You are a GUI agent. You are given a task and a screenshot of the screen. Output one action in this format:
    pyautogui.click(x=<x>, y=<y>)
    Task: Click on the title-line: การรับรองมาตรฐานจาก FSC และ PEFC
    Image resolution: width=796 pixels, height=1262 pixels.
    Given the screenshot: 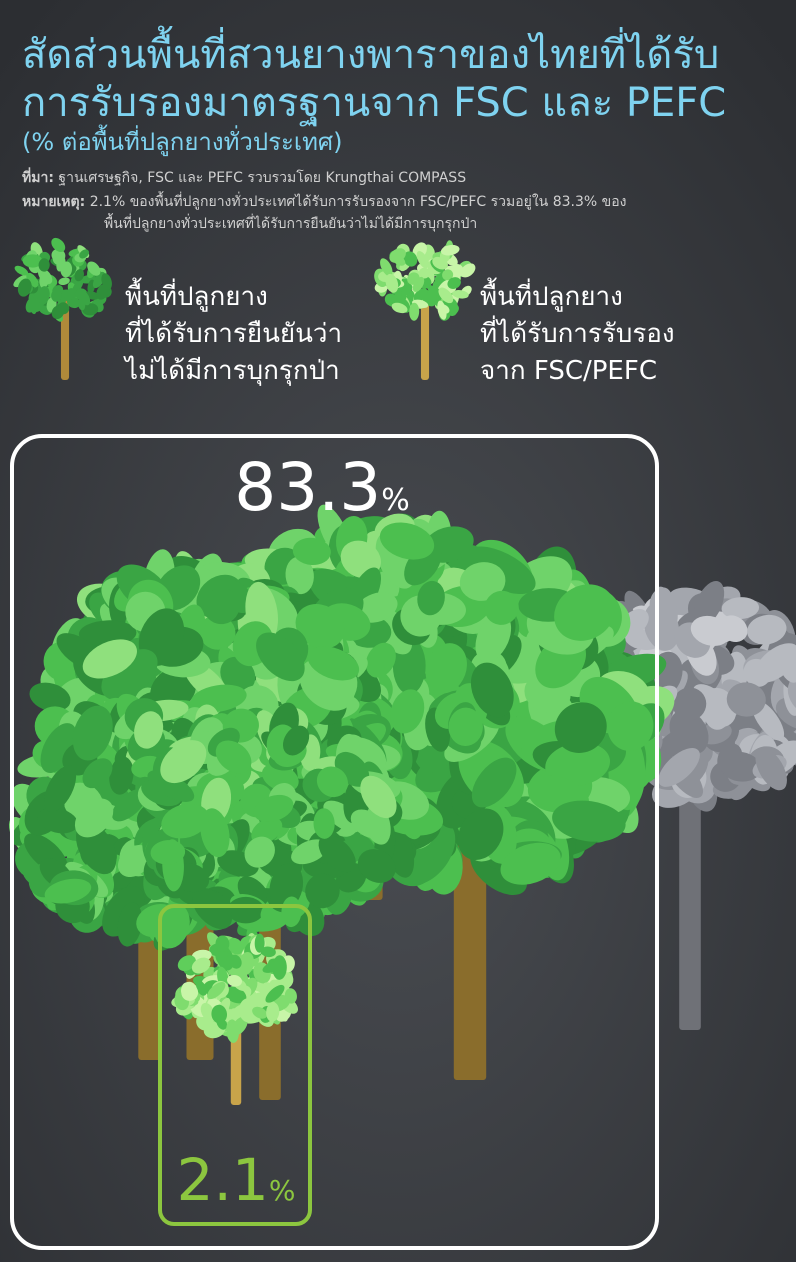 What is the action you would take?
    pyautogui.click(x=374, y=103)
    